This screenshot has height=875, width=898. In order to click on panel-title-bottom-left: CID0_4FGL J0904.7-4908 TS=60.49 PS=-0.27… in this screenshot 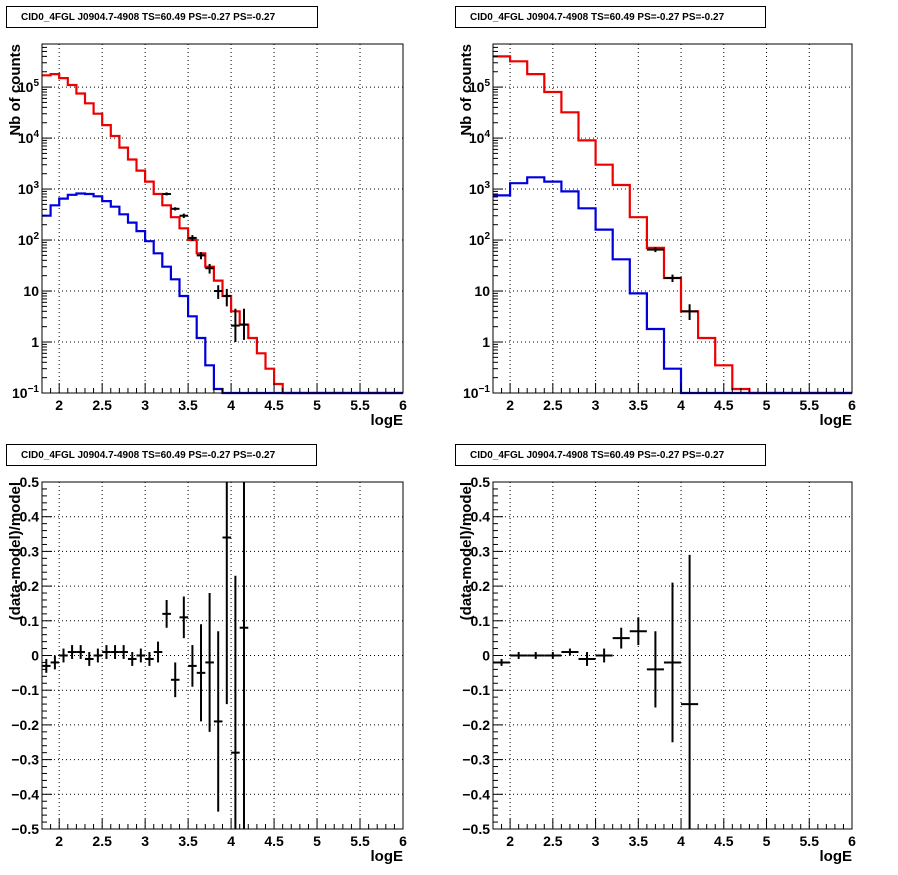, I will do `click(161, 455)`.